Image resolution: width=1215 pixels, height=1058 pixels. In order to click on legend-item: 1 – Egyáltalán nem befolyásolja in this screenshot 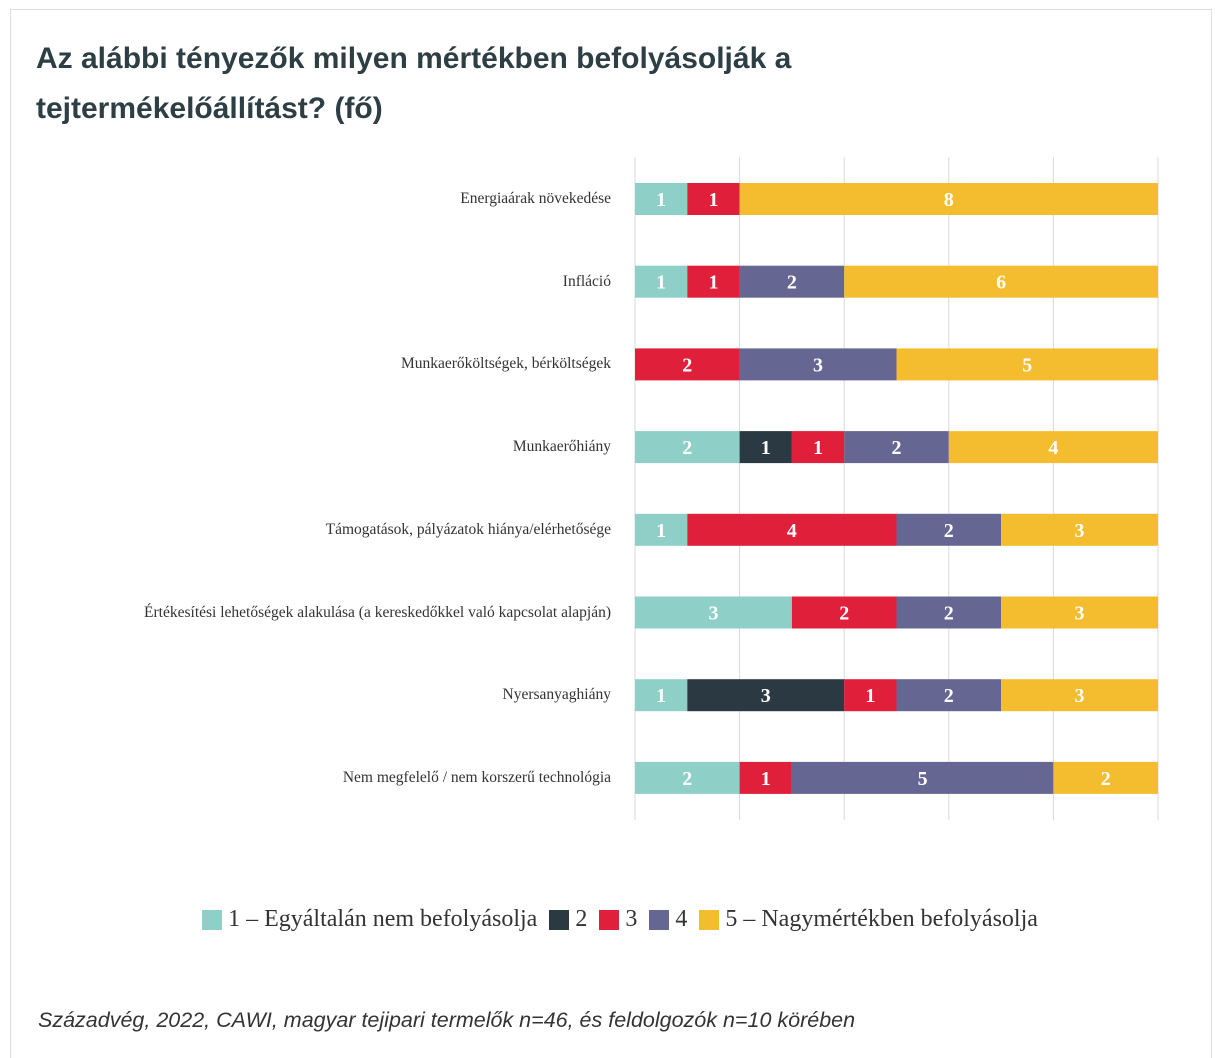, I will do `click(369, 919)`.